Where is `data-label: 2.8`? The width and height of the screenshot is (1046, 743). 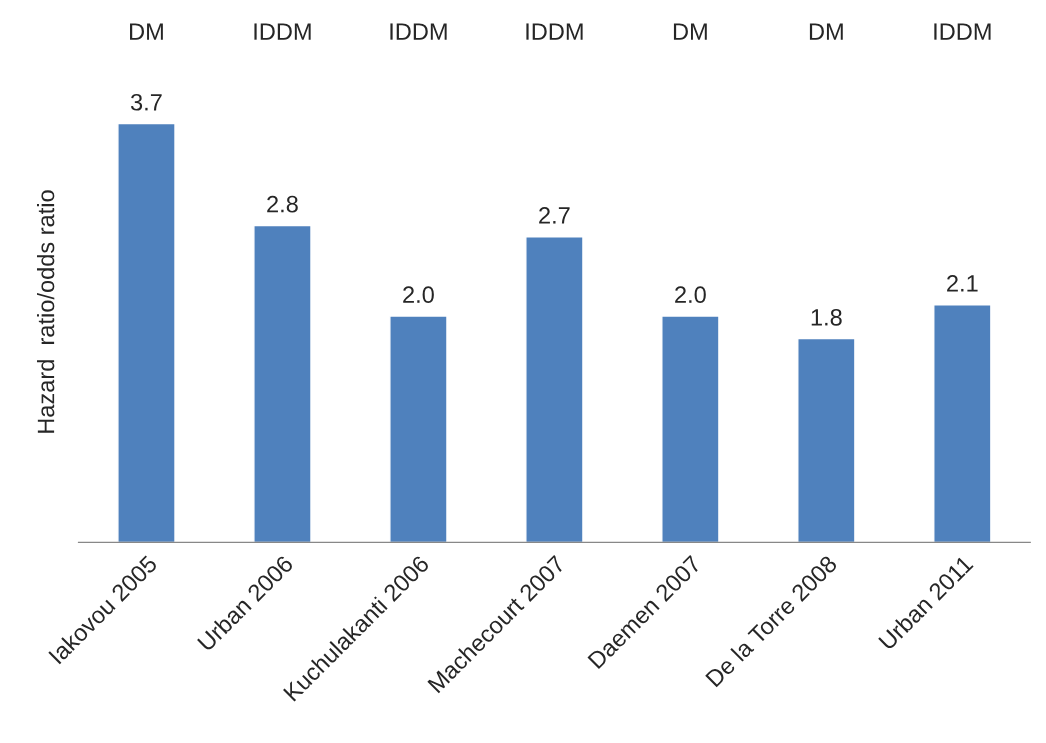 data-label: 2.8 is located at coordinates (282, 204).